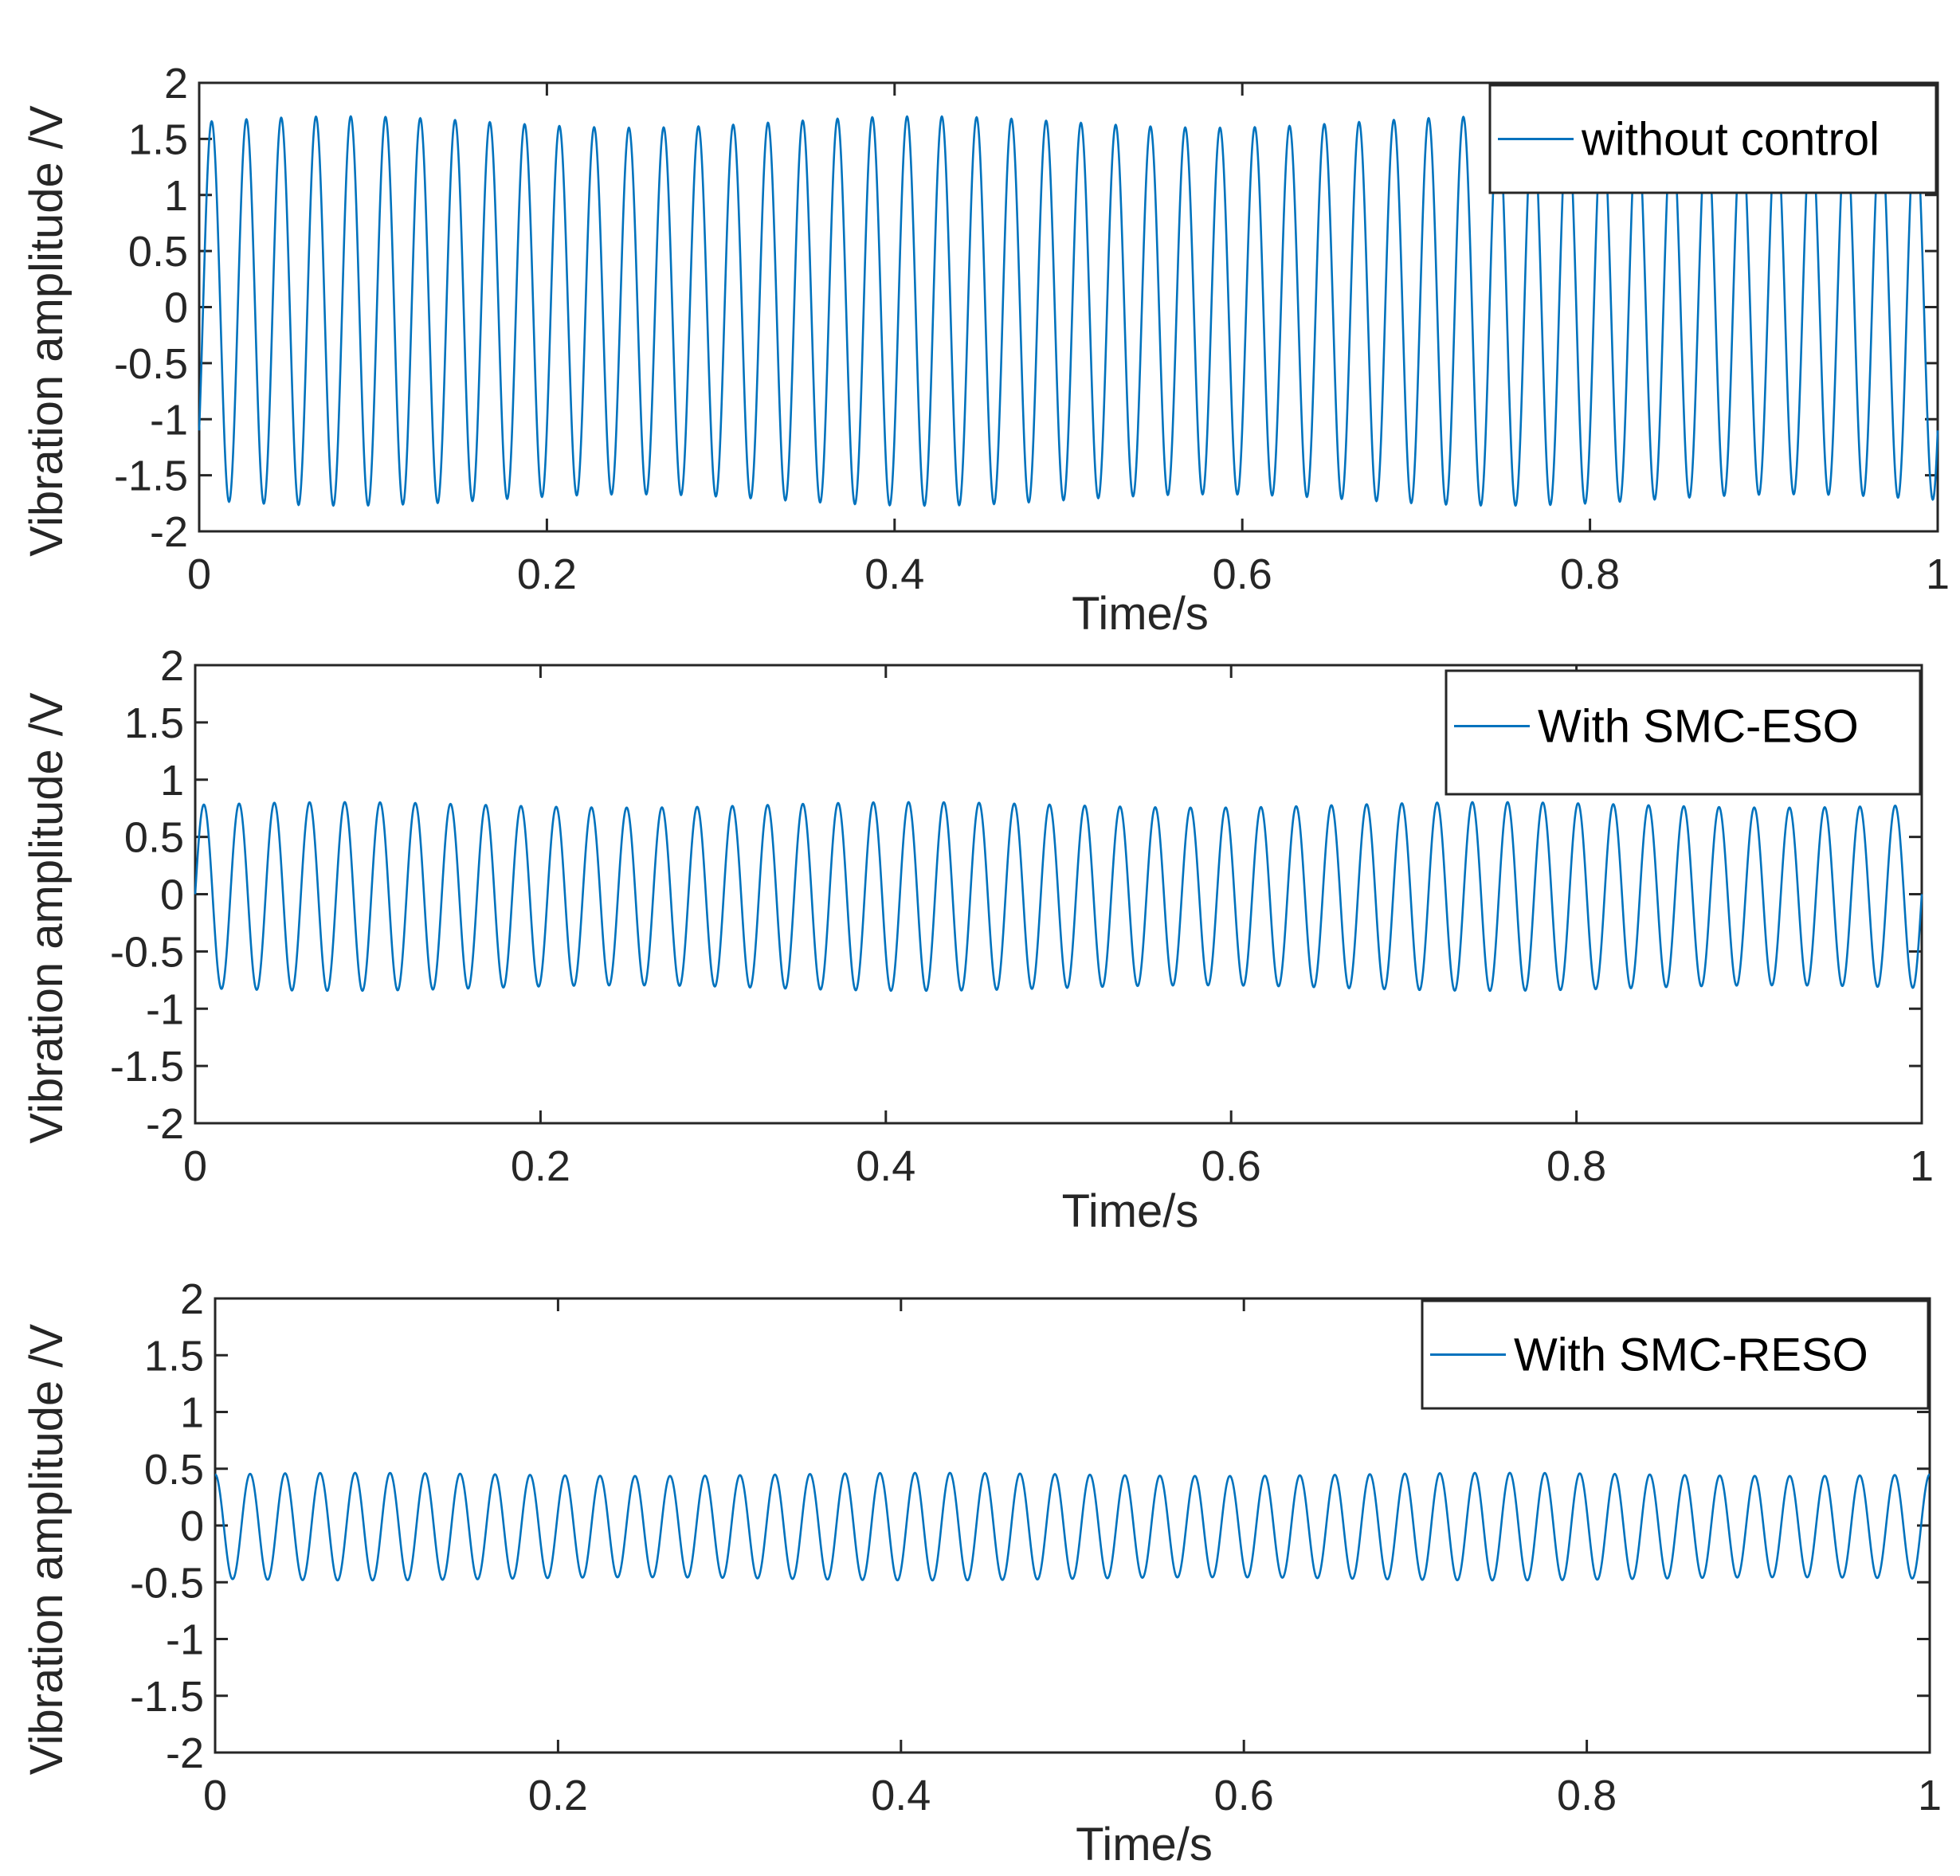 Image resolution: width=1960 pixels, height=1876 pixels. Describe the element at coordinates (1698, 727) in the screenshot. I see `legend-label: With SMC-ESO` at that location.